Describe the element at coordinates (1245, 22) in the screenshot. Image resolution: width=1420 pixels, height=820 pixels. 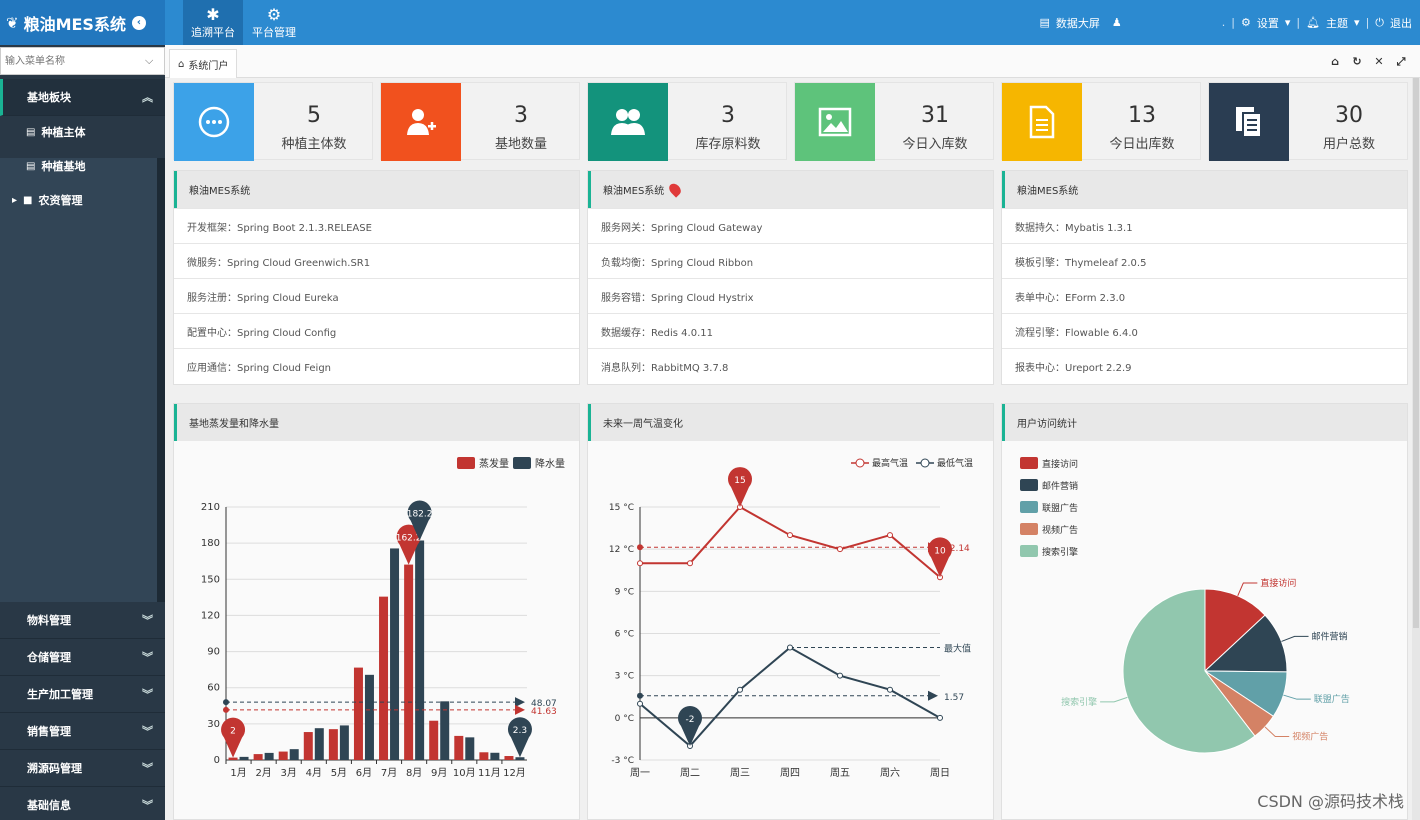
I see `settings-icon: ⚙` at that location.